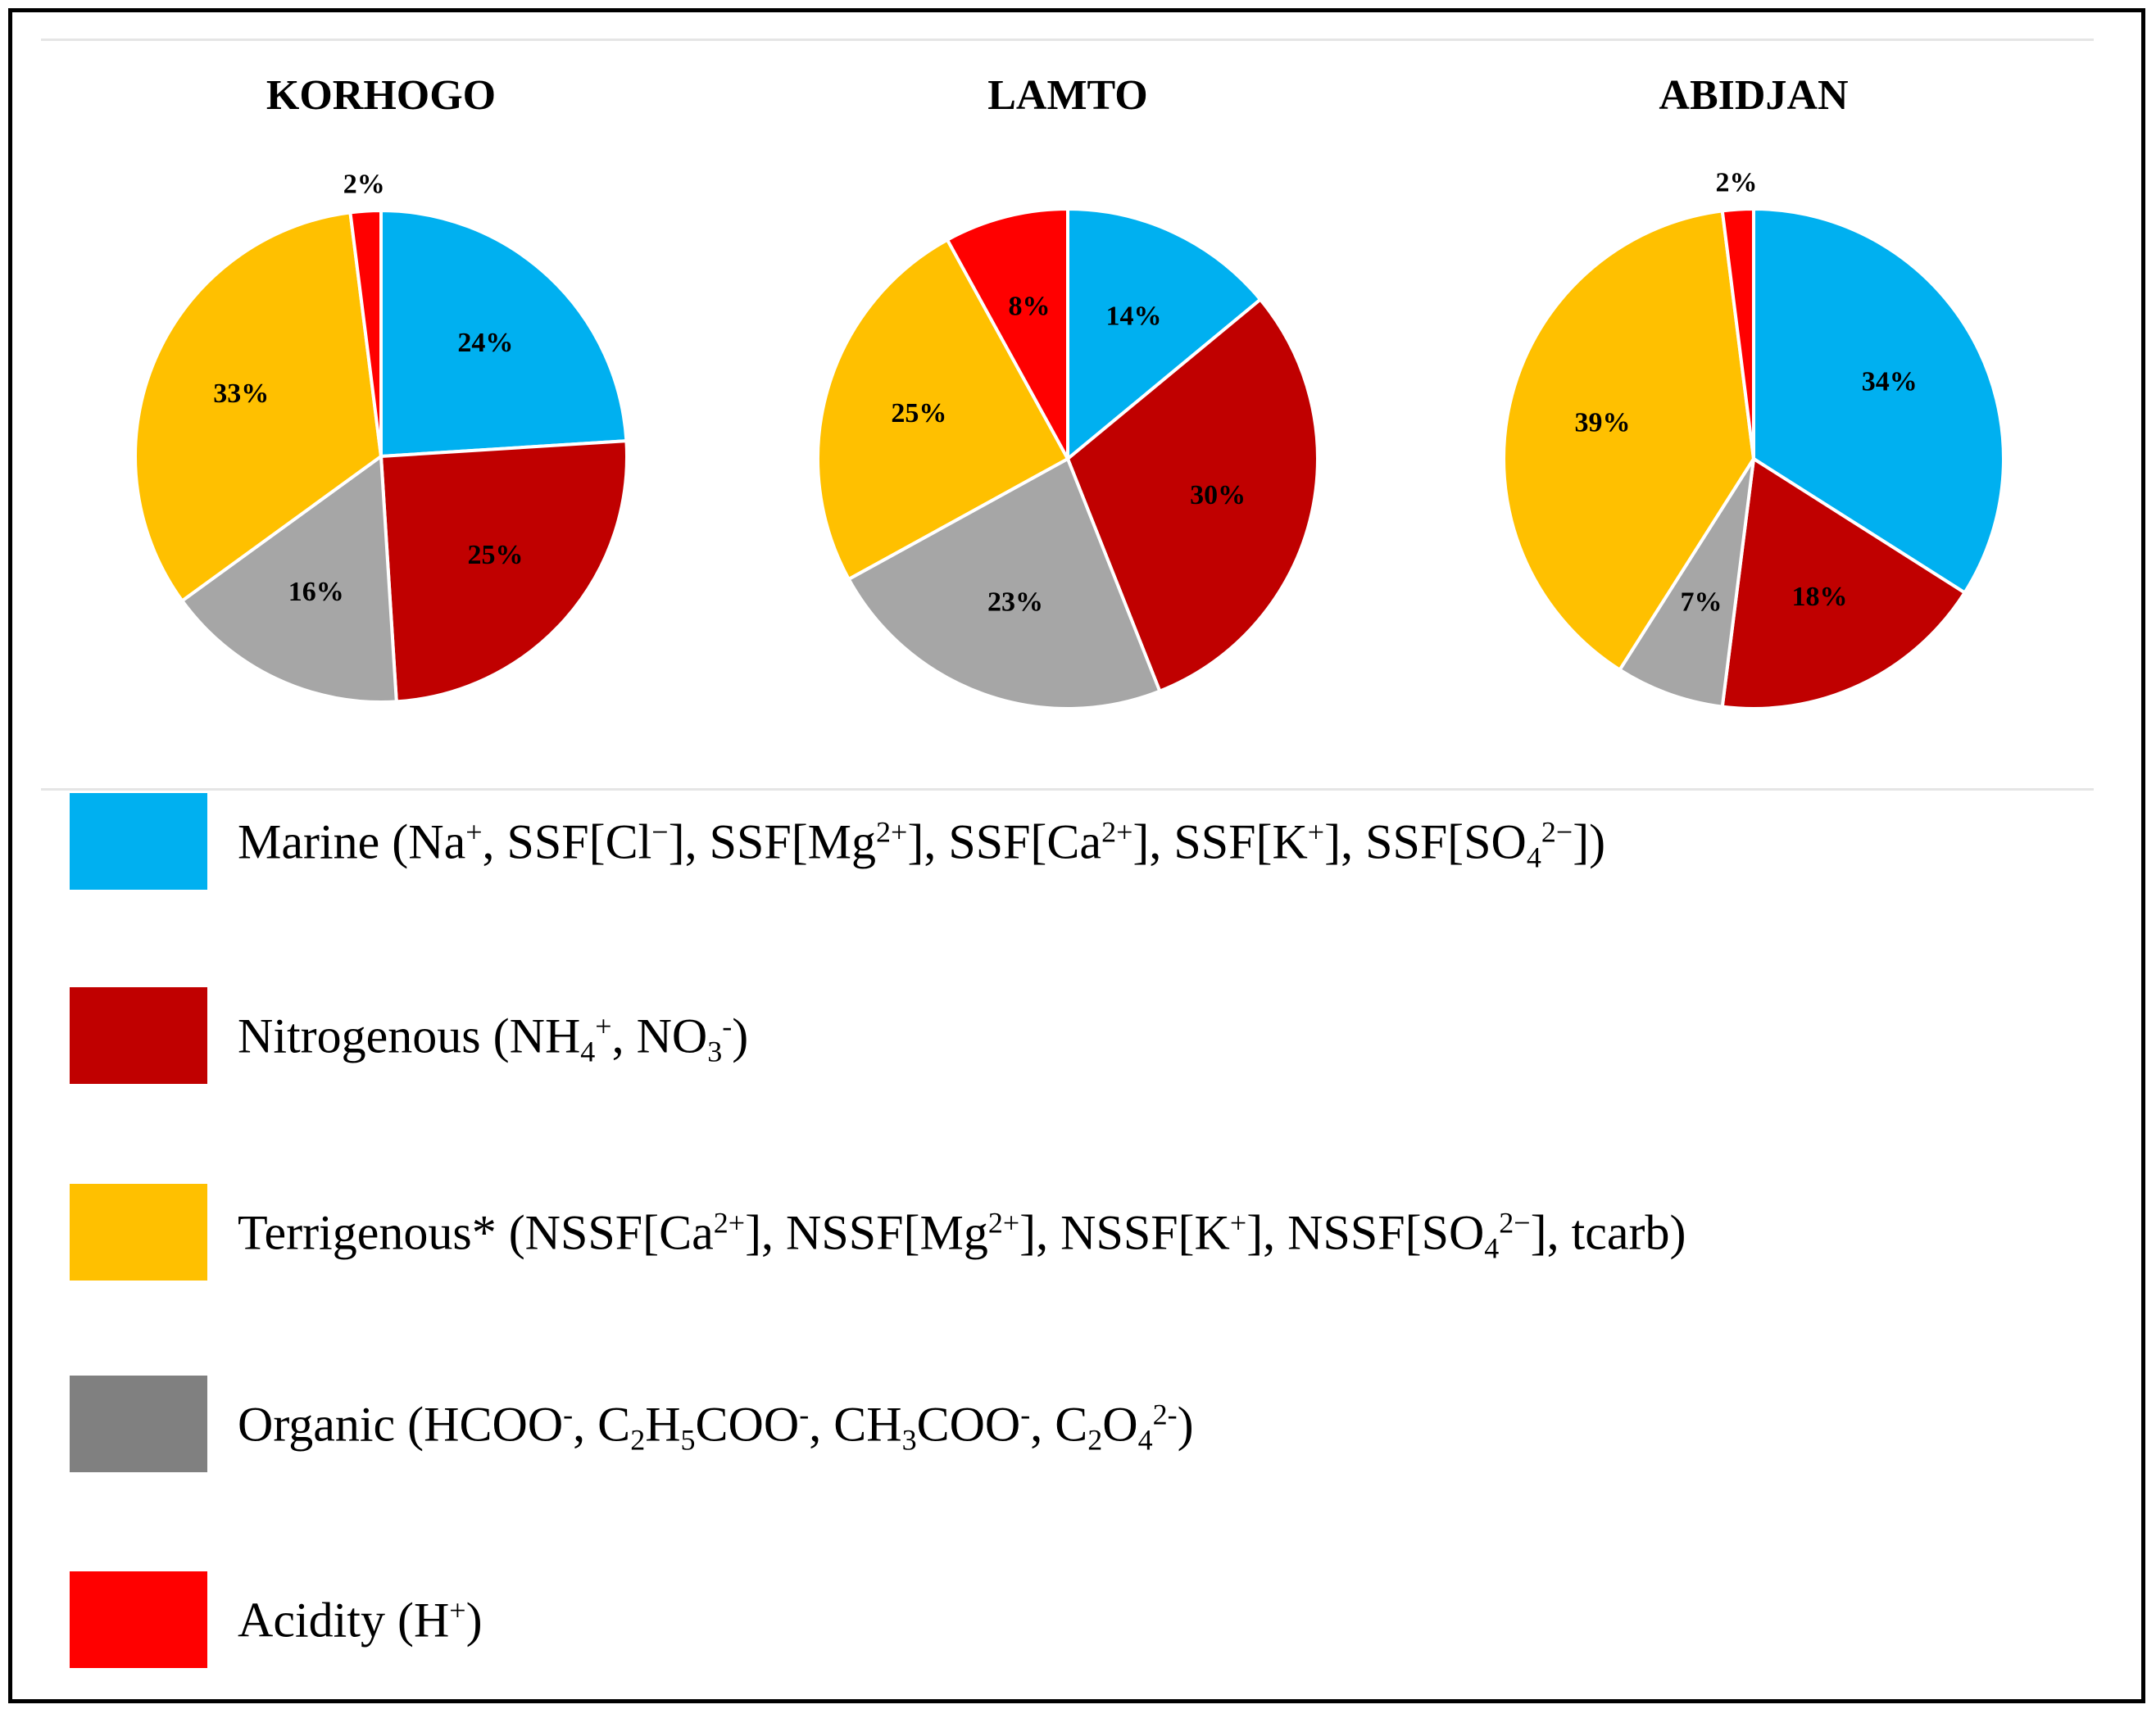  Describe the element at coordinates (241, 394) in the screenshot. I see `slice-label-terrigenous: 33%` at that location.